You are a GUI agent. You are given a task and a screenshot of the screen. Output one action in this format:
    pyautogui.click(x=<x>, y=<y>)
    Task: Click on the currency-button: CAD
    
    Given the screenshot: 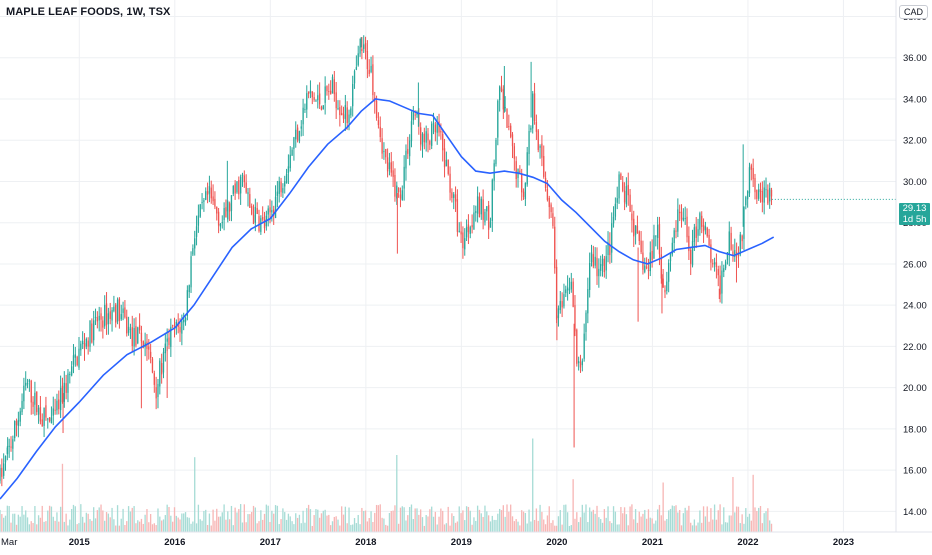 What is the action you would take?
    pyautogui.click(x=913, y=12)
    